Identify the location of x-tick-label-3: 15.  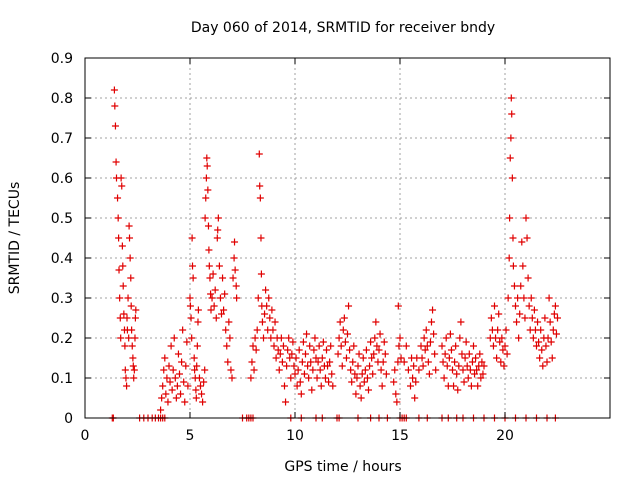
(400, 436).